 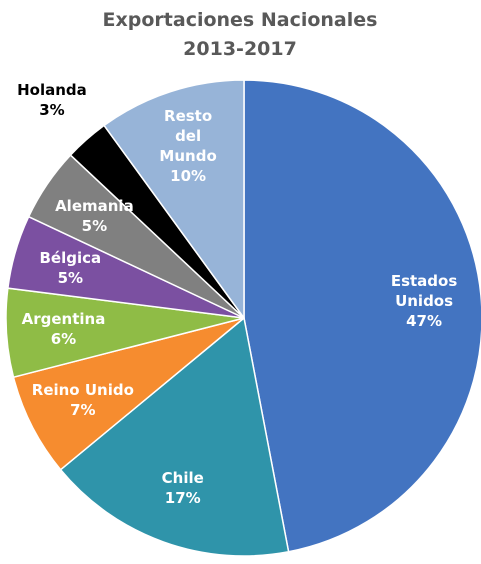 I want to click on slice-label: Holanda 3%, so click(x=55, y=100).